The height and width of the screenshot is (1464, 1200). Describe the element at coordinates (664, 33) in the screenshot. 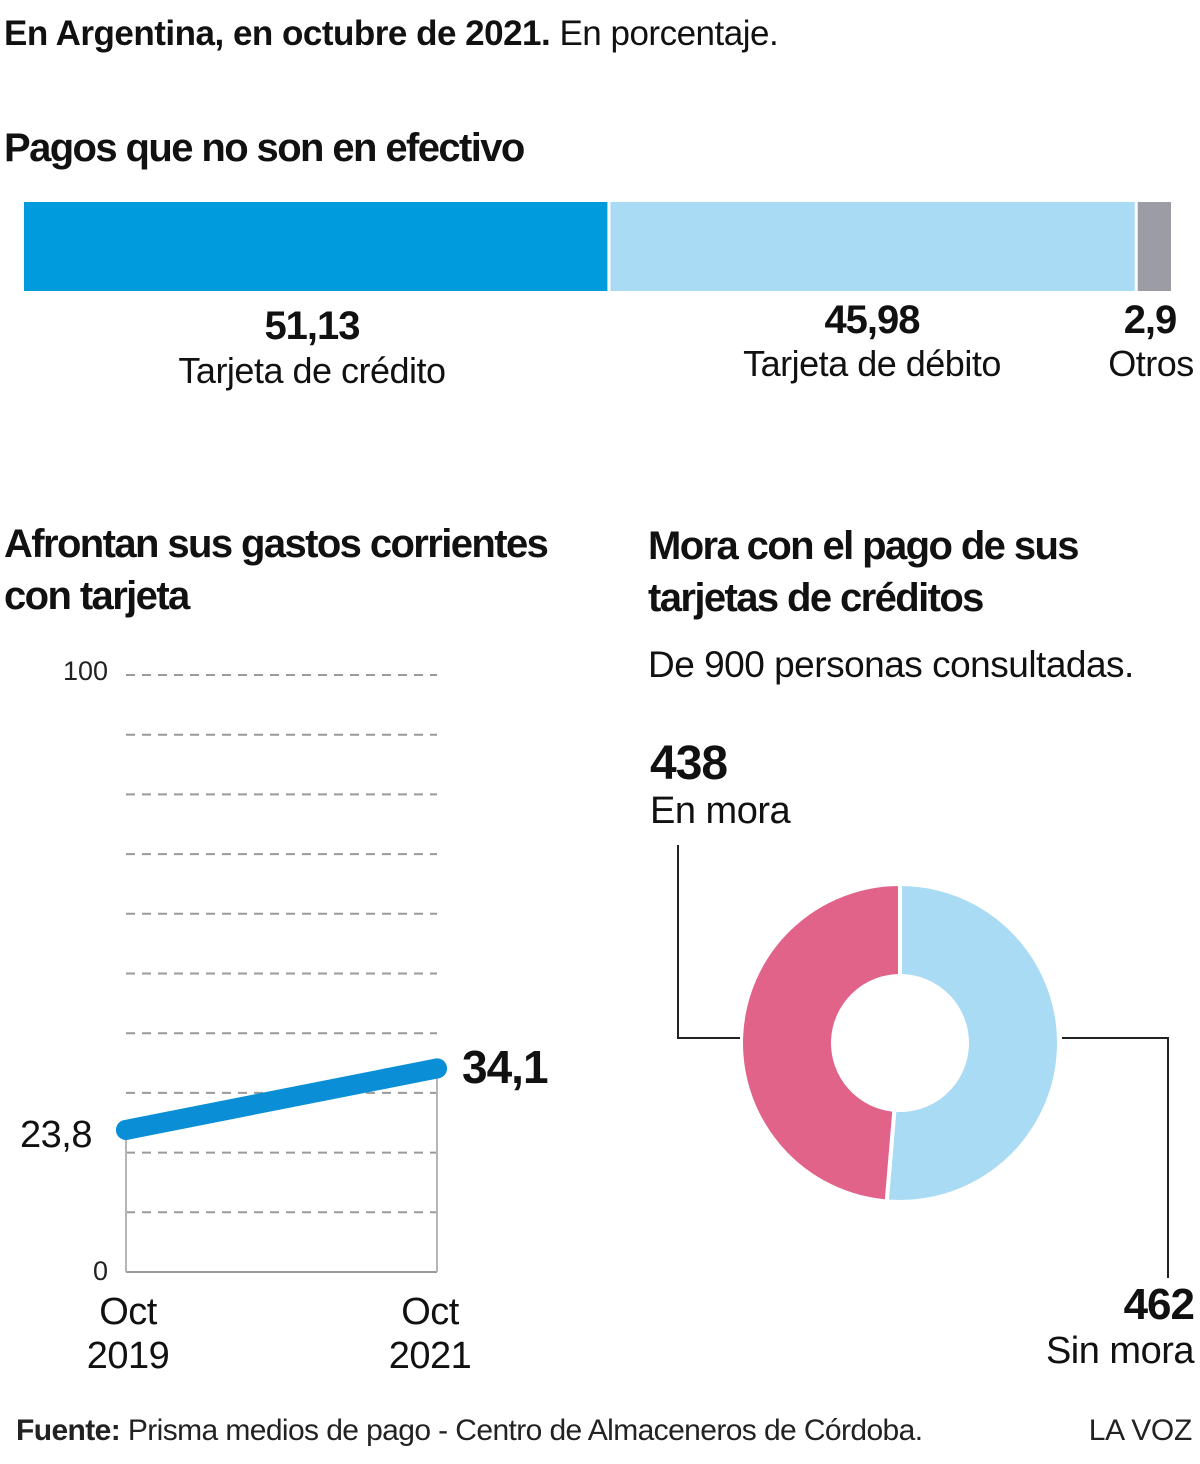

I see `header-regular-text: En porcentaje.` at that location.